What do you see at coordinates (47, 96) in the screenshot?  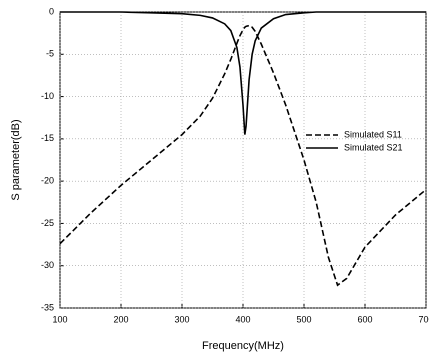 I see `y-tick-label: -10` at bounding box center [47, 96].